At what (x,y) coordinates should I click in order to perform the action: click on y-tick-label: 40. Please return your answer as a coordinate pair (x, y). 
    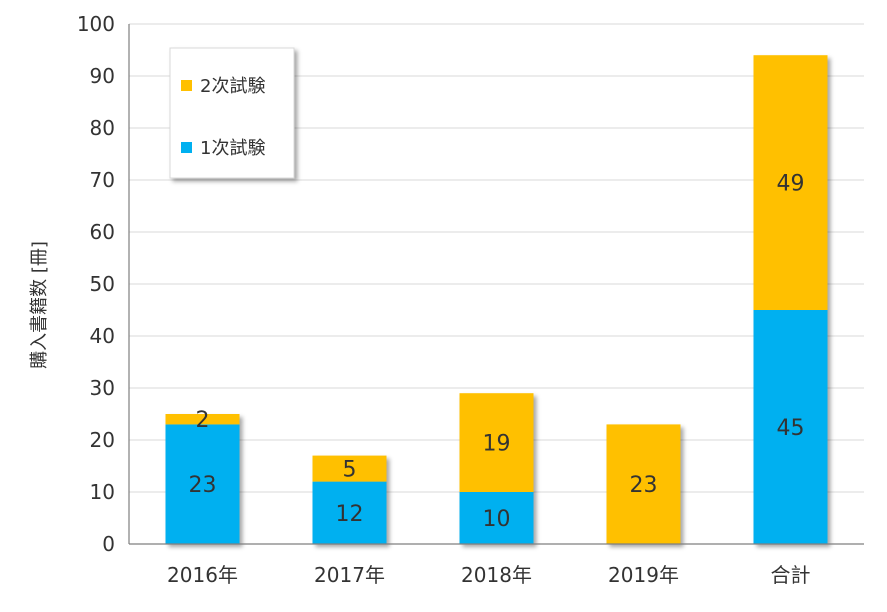
    Looking at the image, I should click on (102, 336).